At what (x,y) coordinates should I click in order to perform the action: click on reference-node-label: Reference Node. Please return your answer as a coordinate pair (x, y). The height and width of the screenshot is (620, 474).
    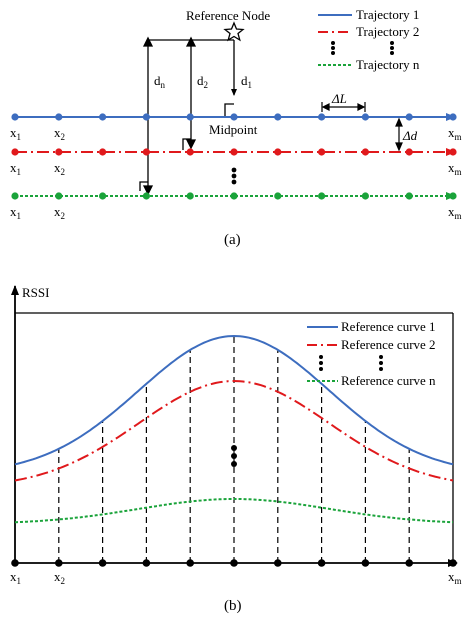
    Looking at the image, I should click on (228, 15).